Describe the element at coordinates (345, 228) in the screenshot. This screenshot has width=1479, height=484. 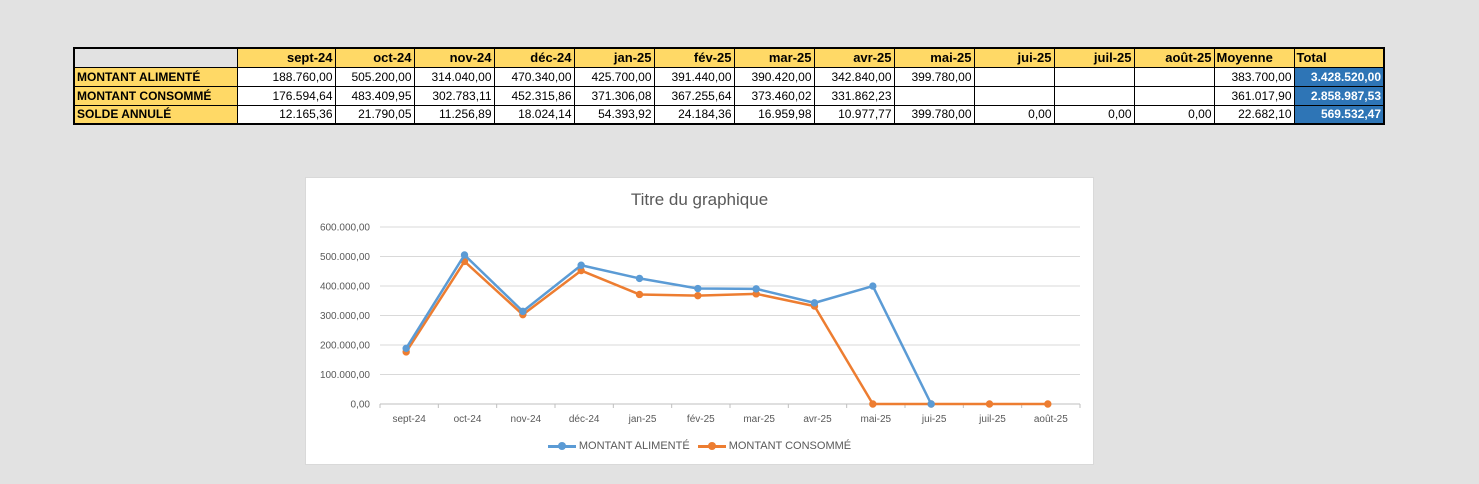
I see `y-tick-label: 600.000,00` at that location.